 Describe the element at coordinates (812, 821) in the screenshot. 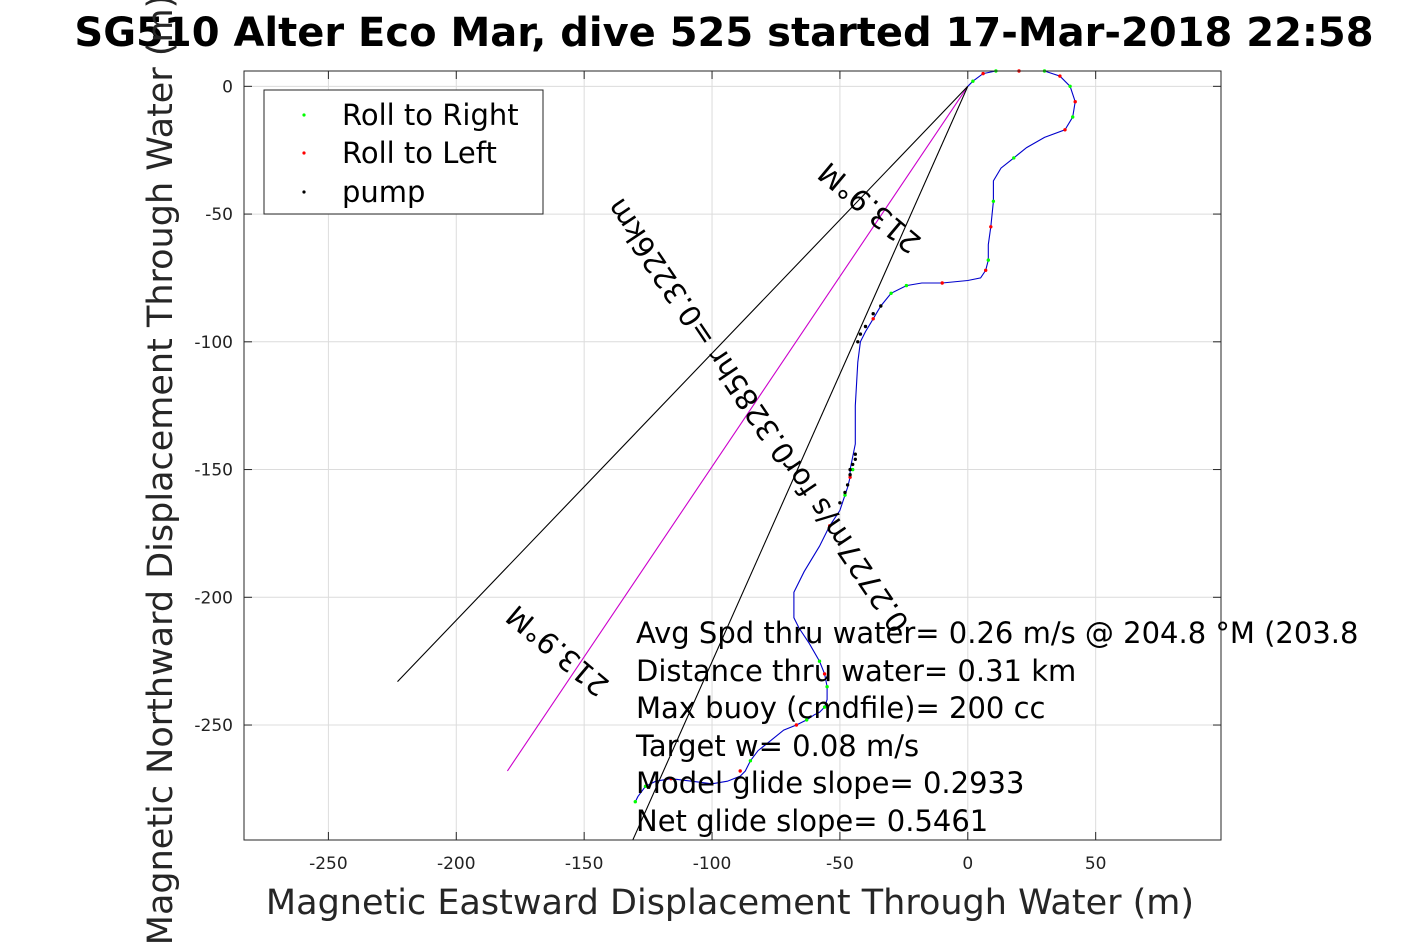

I see `annotation-net-glide: Net glide slope= 0.5461` at that location.